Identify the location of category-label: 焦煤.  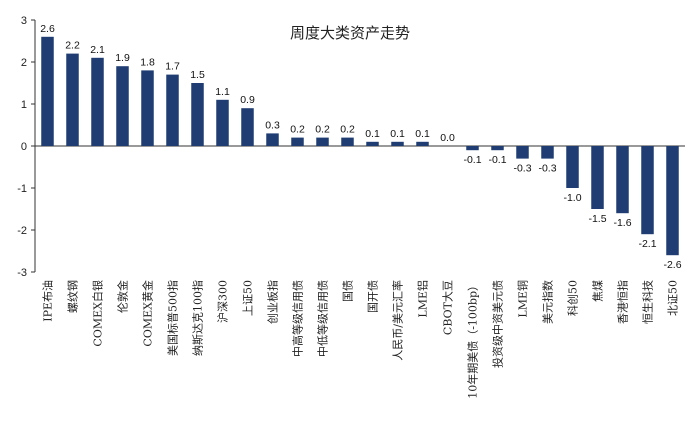
(598, 291).